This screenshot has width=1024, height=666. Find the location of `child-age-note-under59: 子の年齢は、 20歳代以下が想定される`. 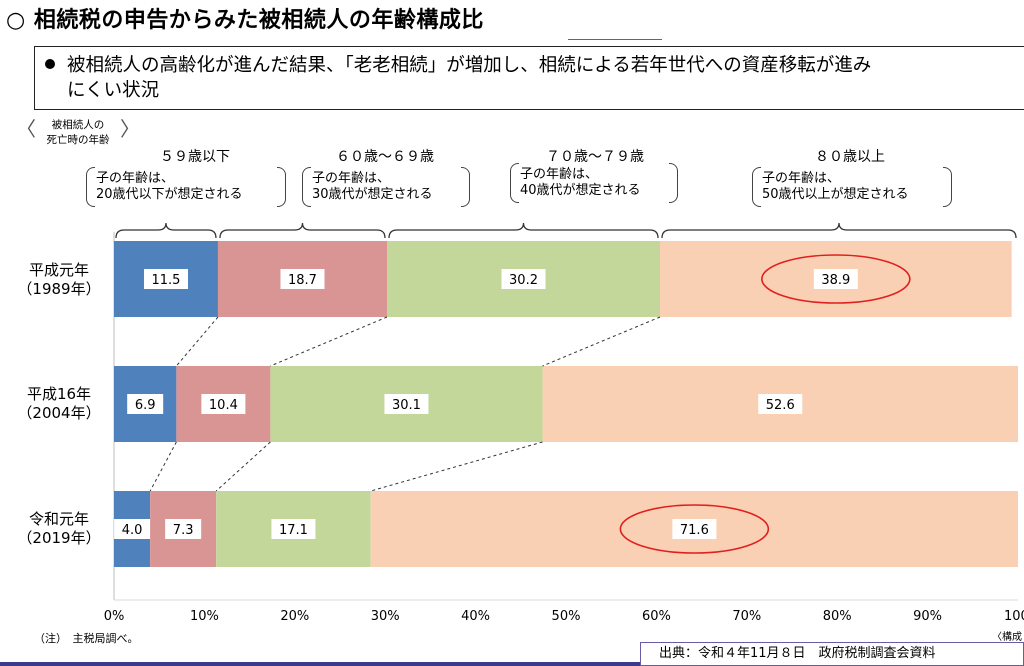

child-age-note-under59: 子の年齢は、 20歳代以下が想定される is located at coordinates (186, 187).